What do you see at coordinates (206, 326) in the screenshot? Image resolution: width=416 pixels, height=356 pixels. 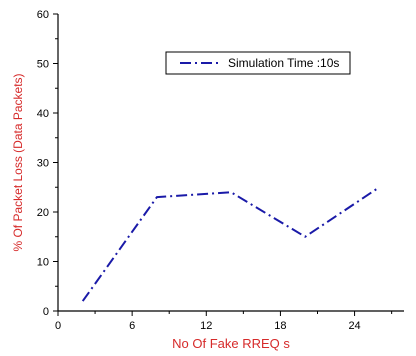 I see `x-tick-label: 12` at bounding box center [206, 326].